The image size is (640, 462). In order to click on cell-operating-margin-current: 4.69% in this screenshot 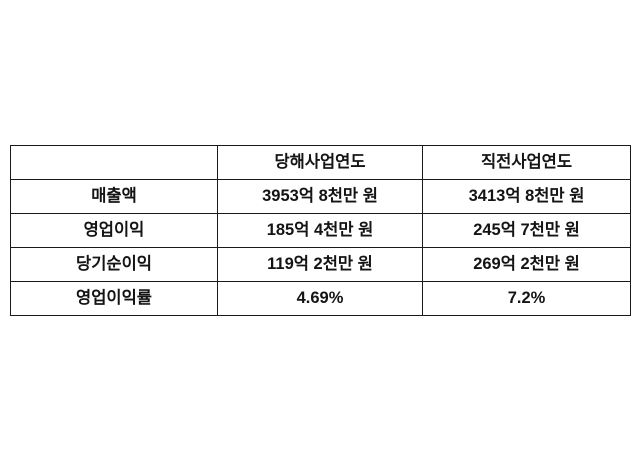, I will do `click(320, 298)`.